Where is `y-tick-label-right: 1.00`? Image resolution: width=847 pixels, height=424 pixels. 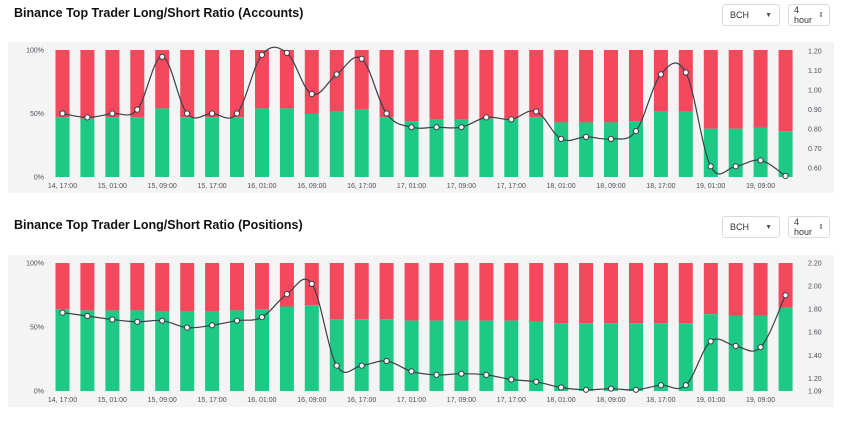 y-tick-label-right: 1.00 is located at coordinates (815, 91).